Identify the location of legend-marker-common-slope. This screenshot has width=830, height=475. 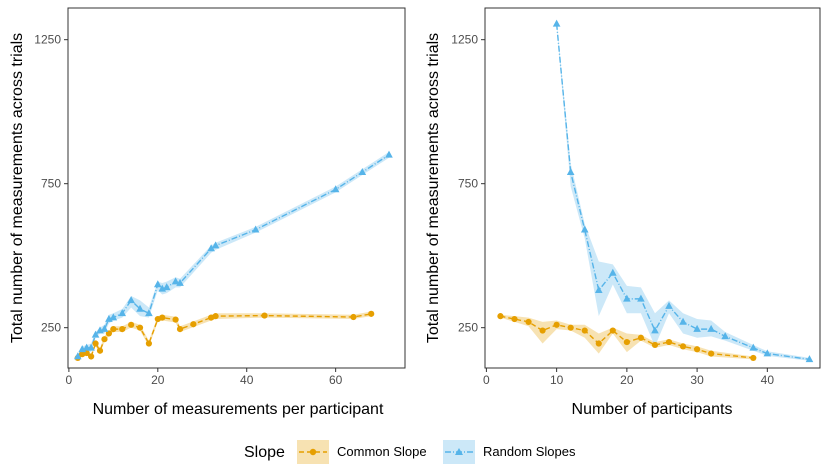
(313, 452).